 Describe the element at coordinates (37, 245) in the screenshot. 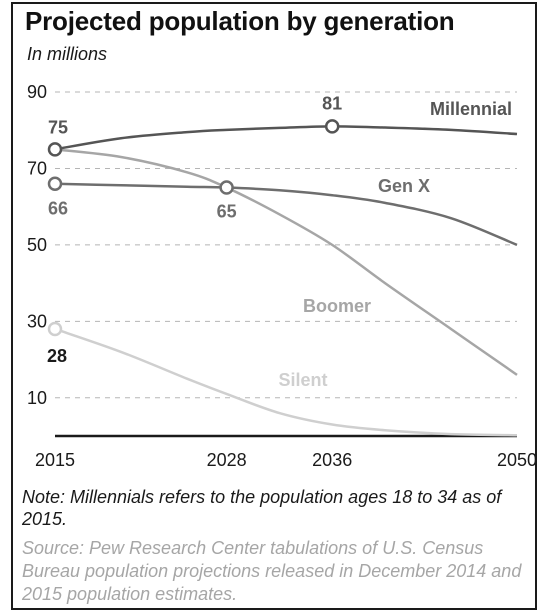

I see `y-tick-label: 50` at that location.